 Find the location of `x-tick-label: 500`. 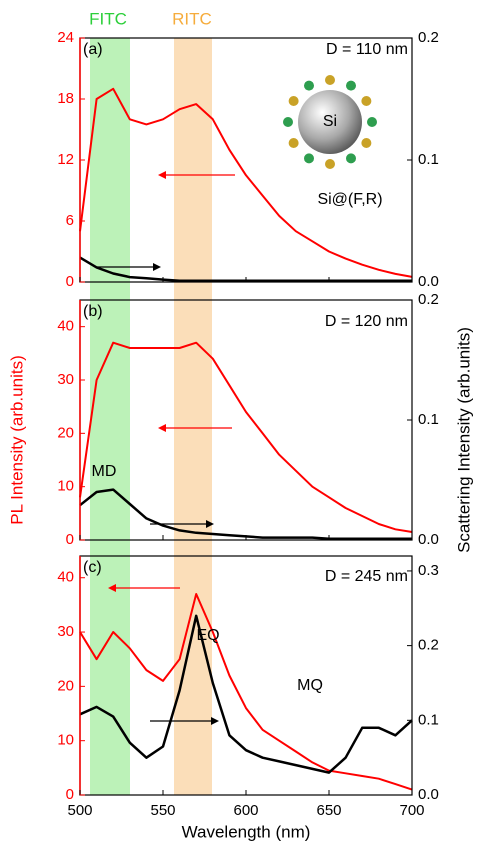

x-tick-label: 500 is located at coordinates (79, 810).